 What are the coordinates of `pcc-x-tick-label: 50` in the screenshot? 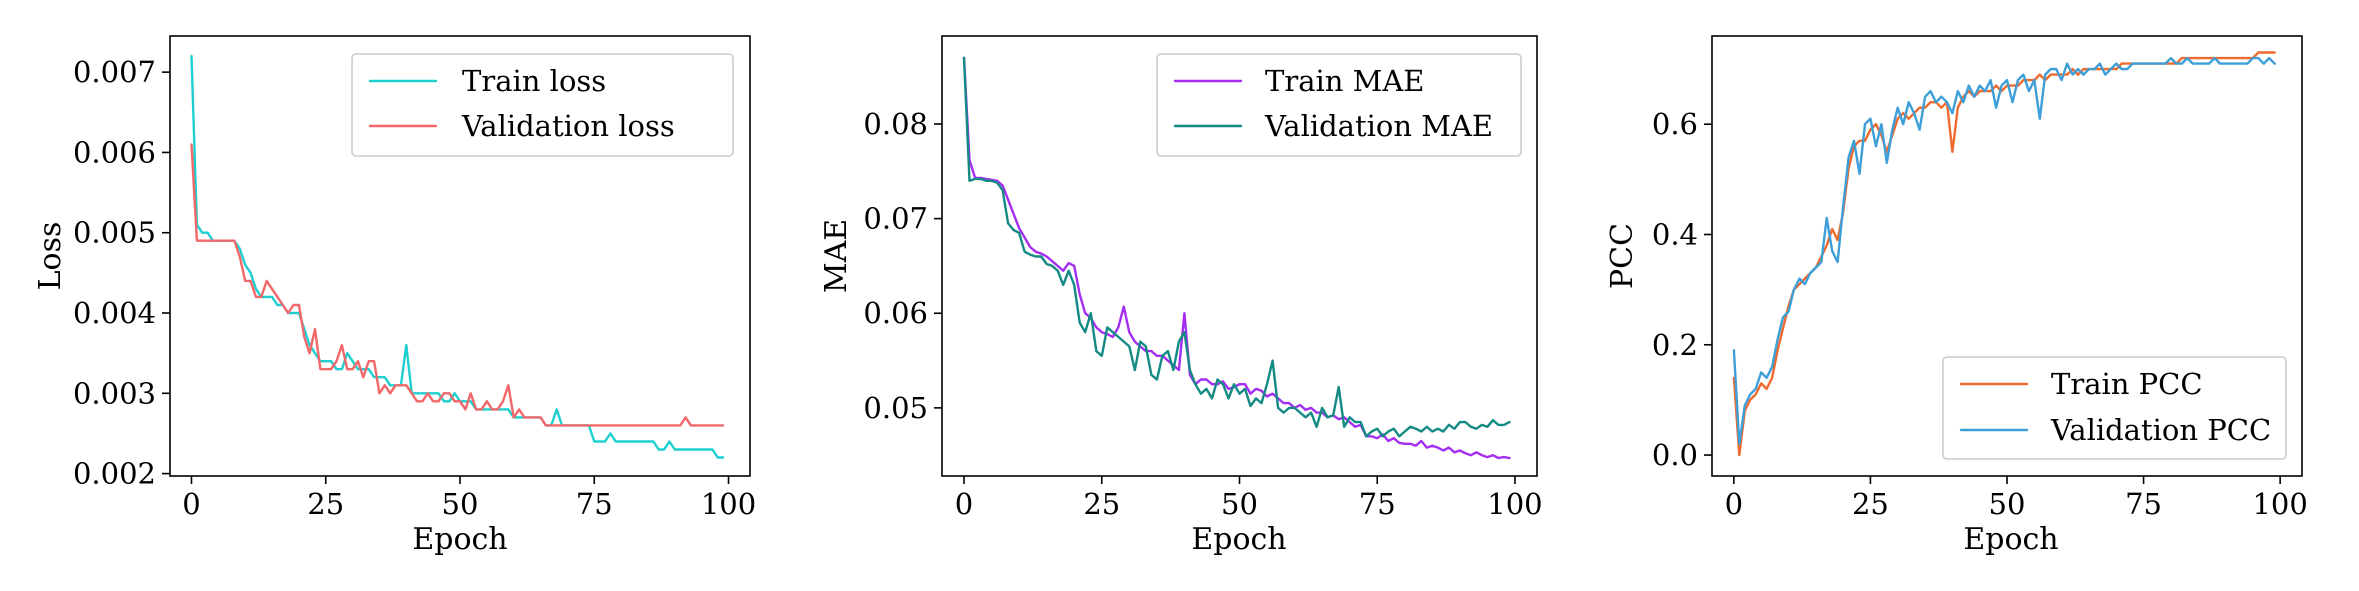 It's located at (2007, 504).